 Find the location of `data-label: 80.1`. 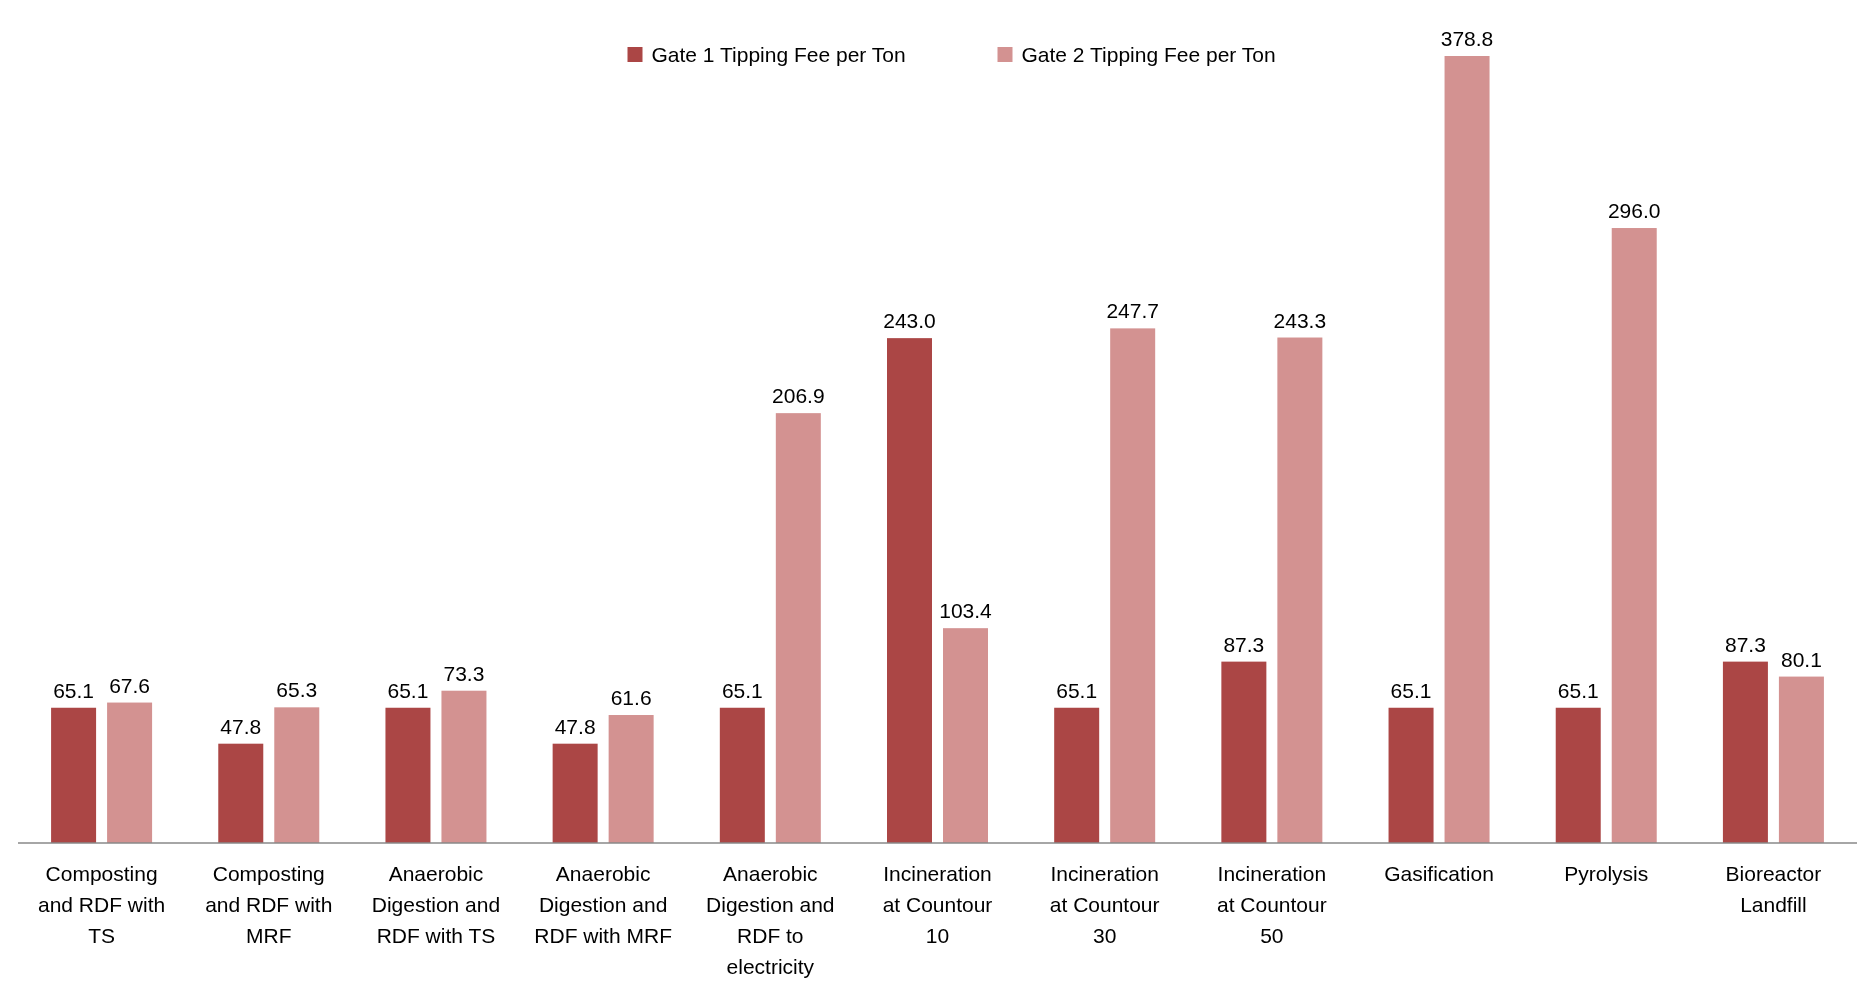

data-label: 80.1 is located at coordinates (1801, 659).